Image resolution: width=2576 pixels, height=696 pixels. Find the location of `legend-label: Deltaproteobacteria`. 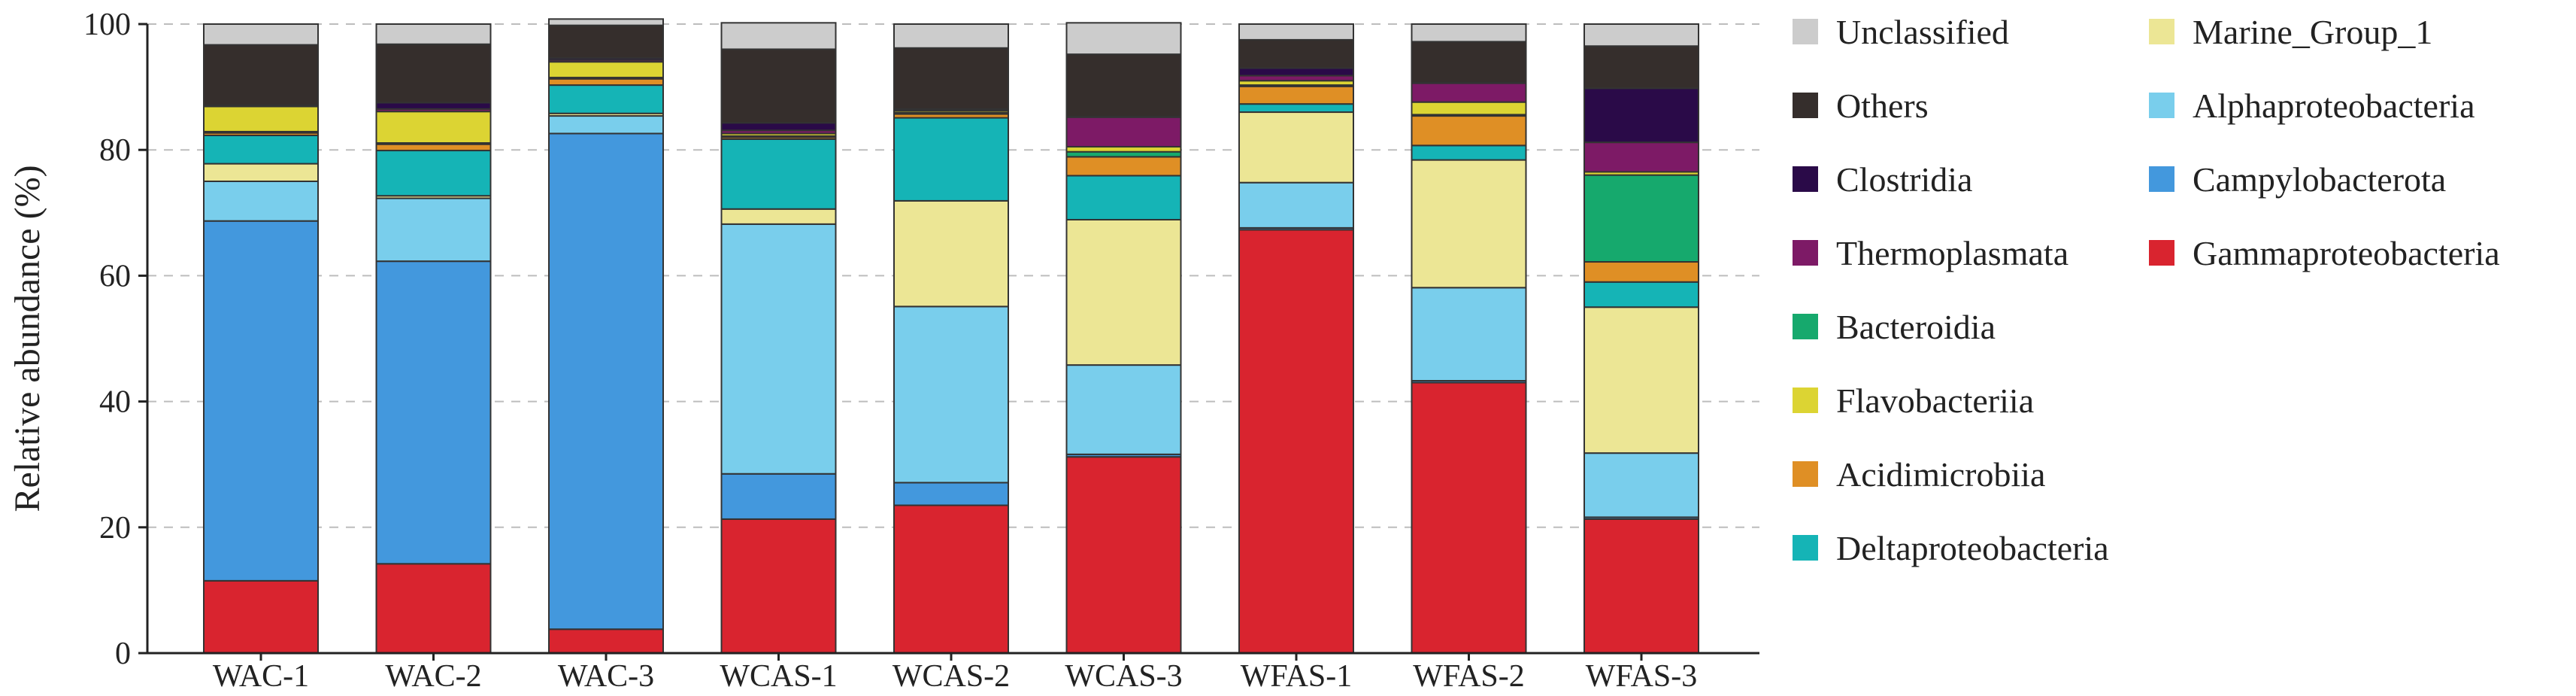

legend-label: Deltaproteobacteria is located at coordinates (1972, 548).